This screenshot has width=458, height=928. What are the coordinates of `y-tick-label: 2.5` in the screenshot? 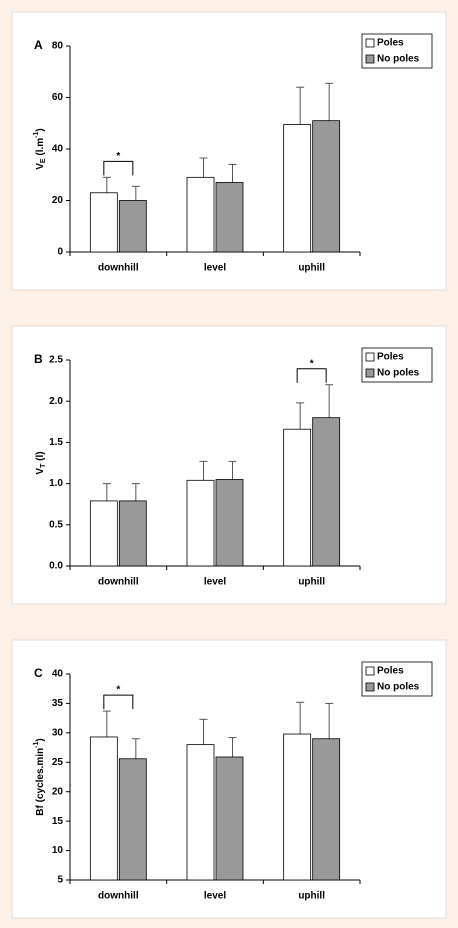 It's located at (56, 360).